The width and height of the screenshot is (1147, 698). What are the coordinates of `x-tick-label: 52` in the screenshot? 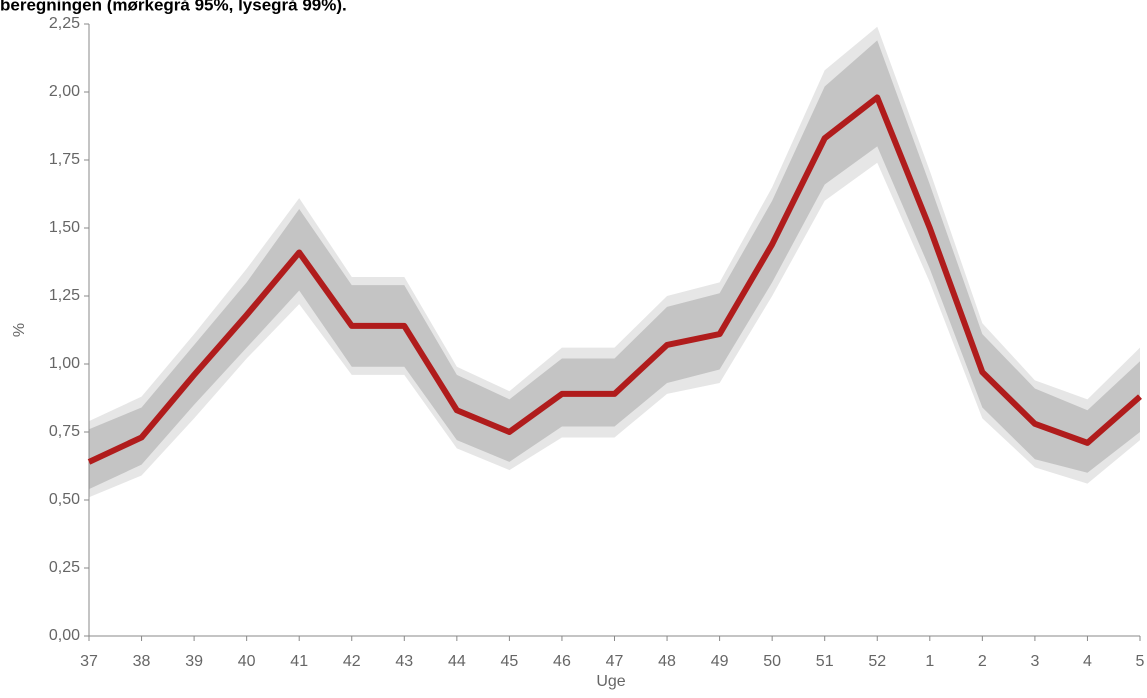 It's located at (877, 661).